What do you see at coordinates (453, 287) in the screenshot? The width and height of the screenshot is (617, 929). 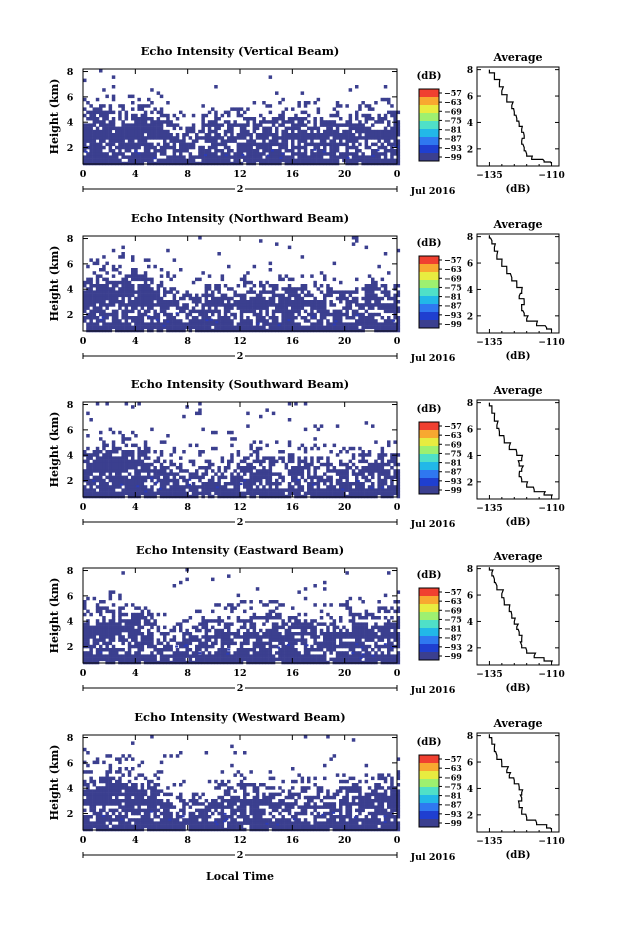 I see `colorbar-tick-label: −75` at bounding box center [453, 287].